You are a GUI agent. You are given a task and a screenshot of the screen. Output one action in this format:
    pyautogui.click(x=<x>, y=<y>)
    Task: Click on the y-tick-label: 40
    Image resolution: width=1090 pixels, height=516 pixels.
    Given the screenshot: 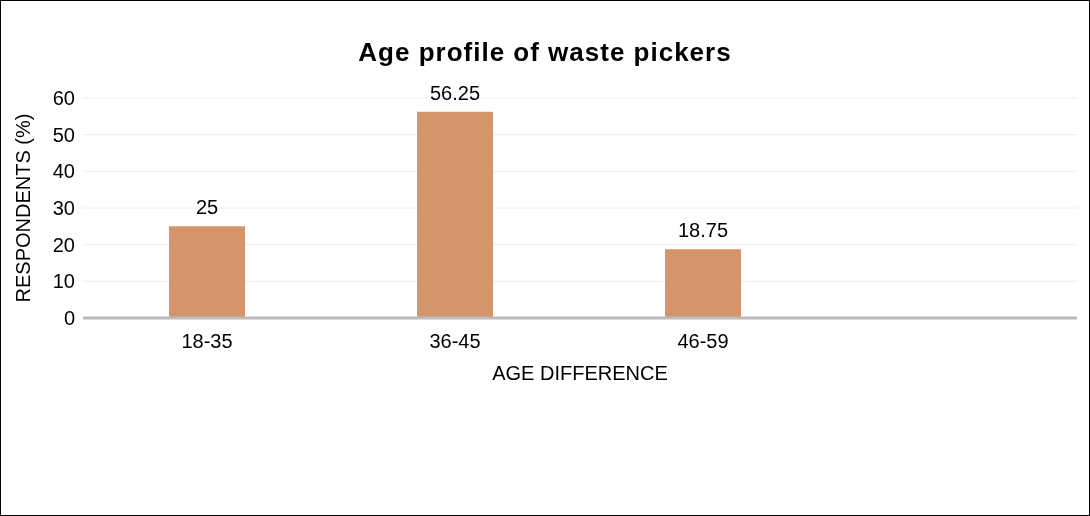 What is the action you would take?
    pyautogui.click(x=63, y=171)
    